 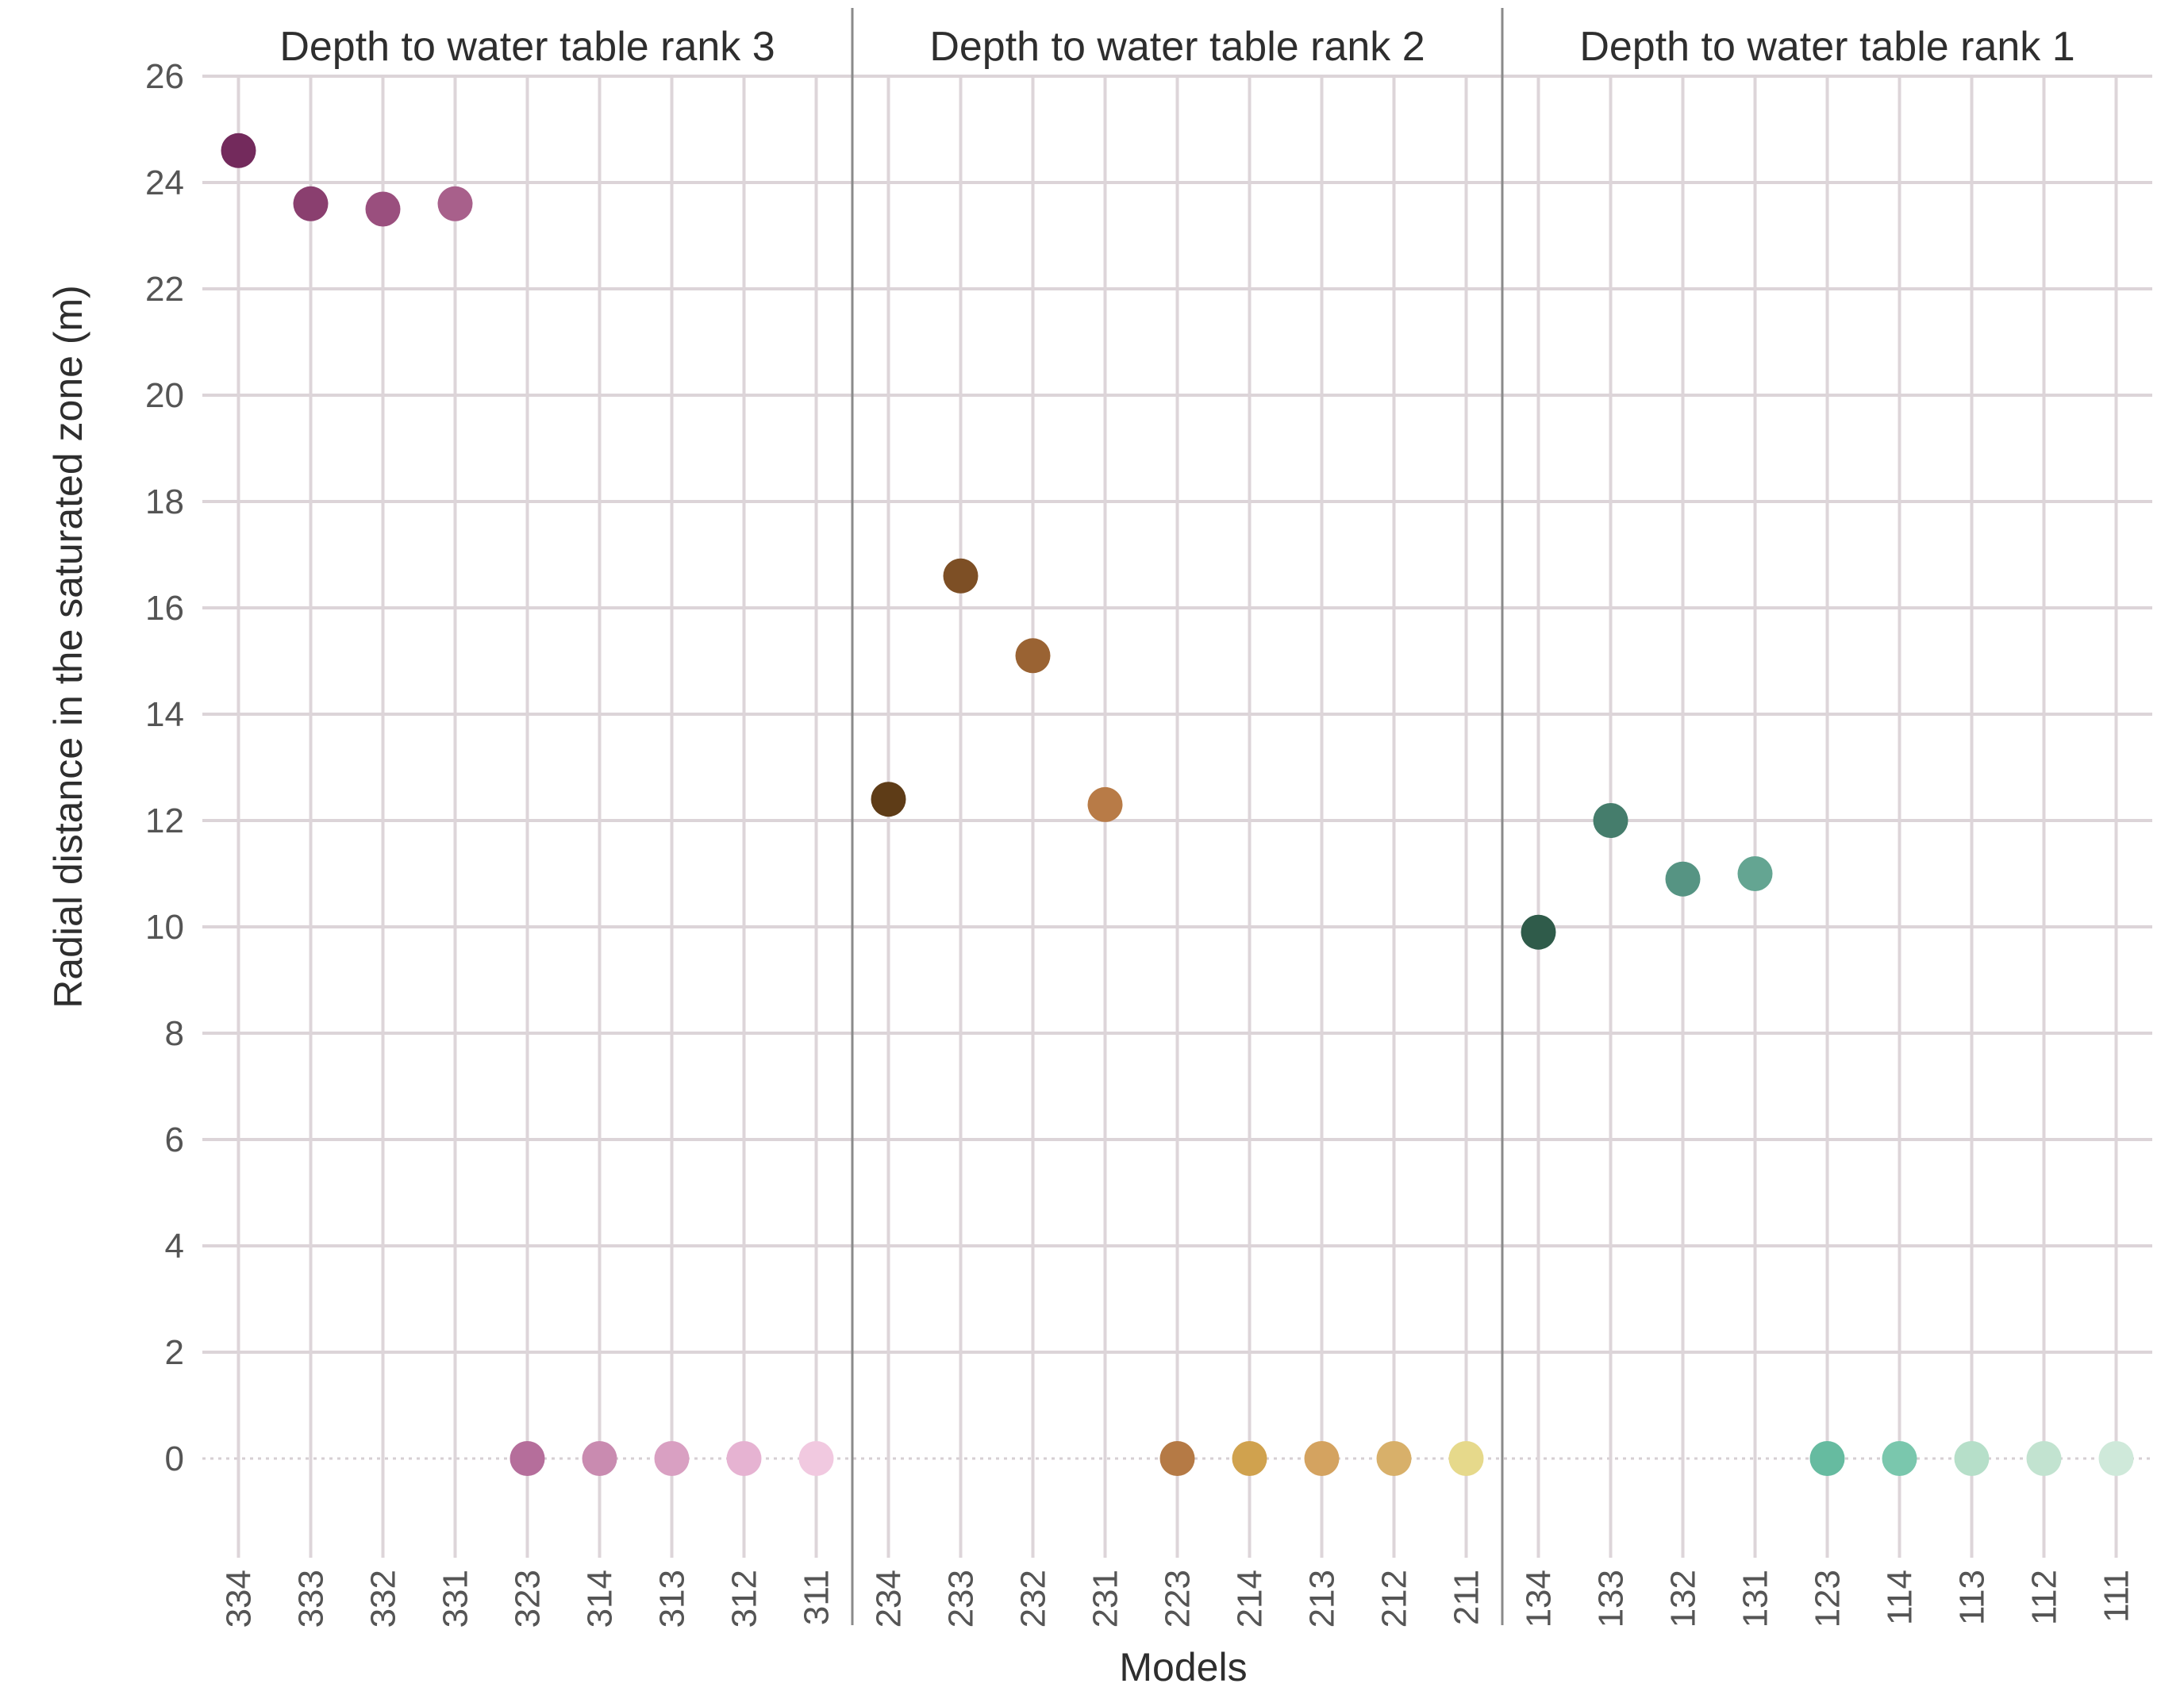 I want to click on x-tick-label: 312, so click(x=744, y=1599).